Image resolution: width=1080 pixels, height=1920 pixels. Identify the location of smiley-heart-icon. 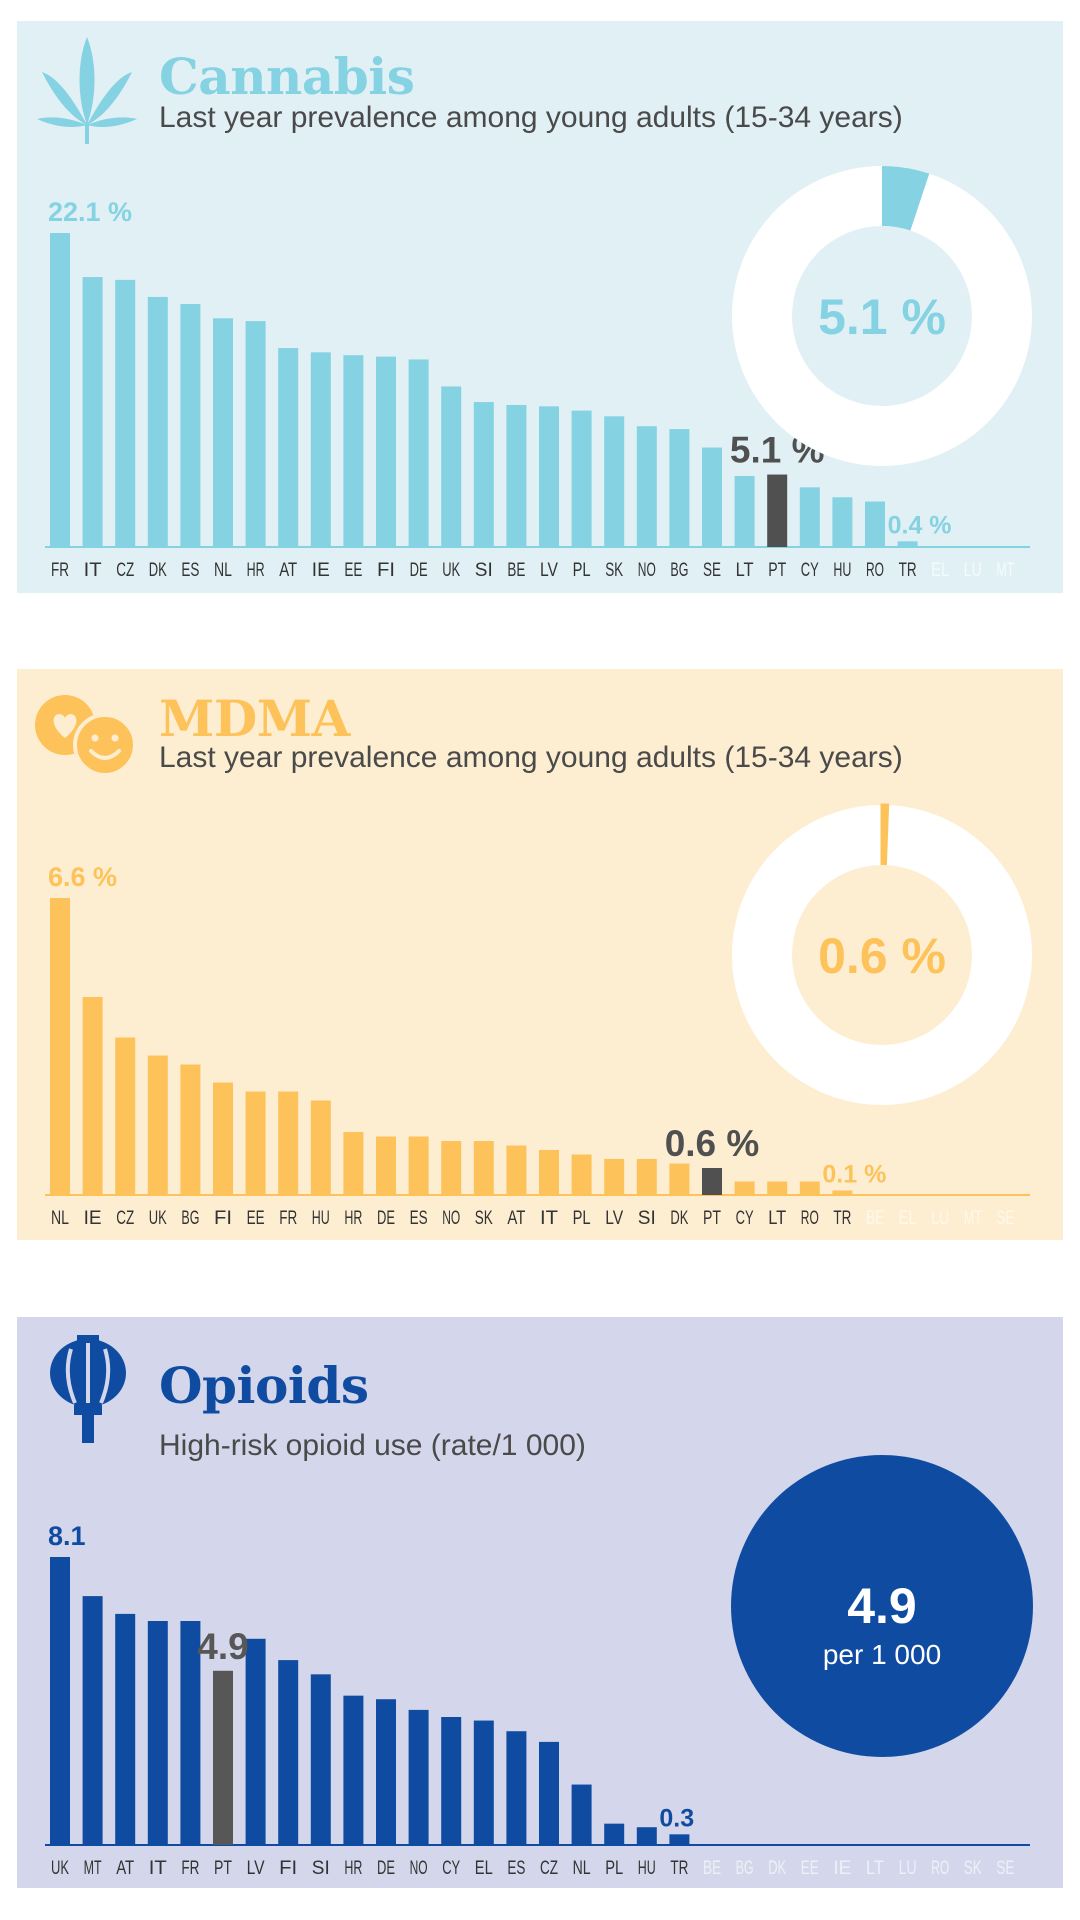
(86, 736).